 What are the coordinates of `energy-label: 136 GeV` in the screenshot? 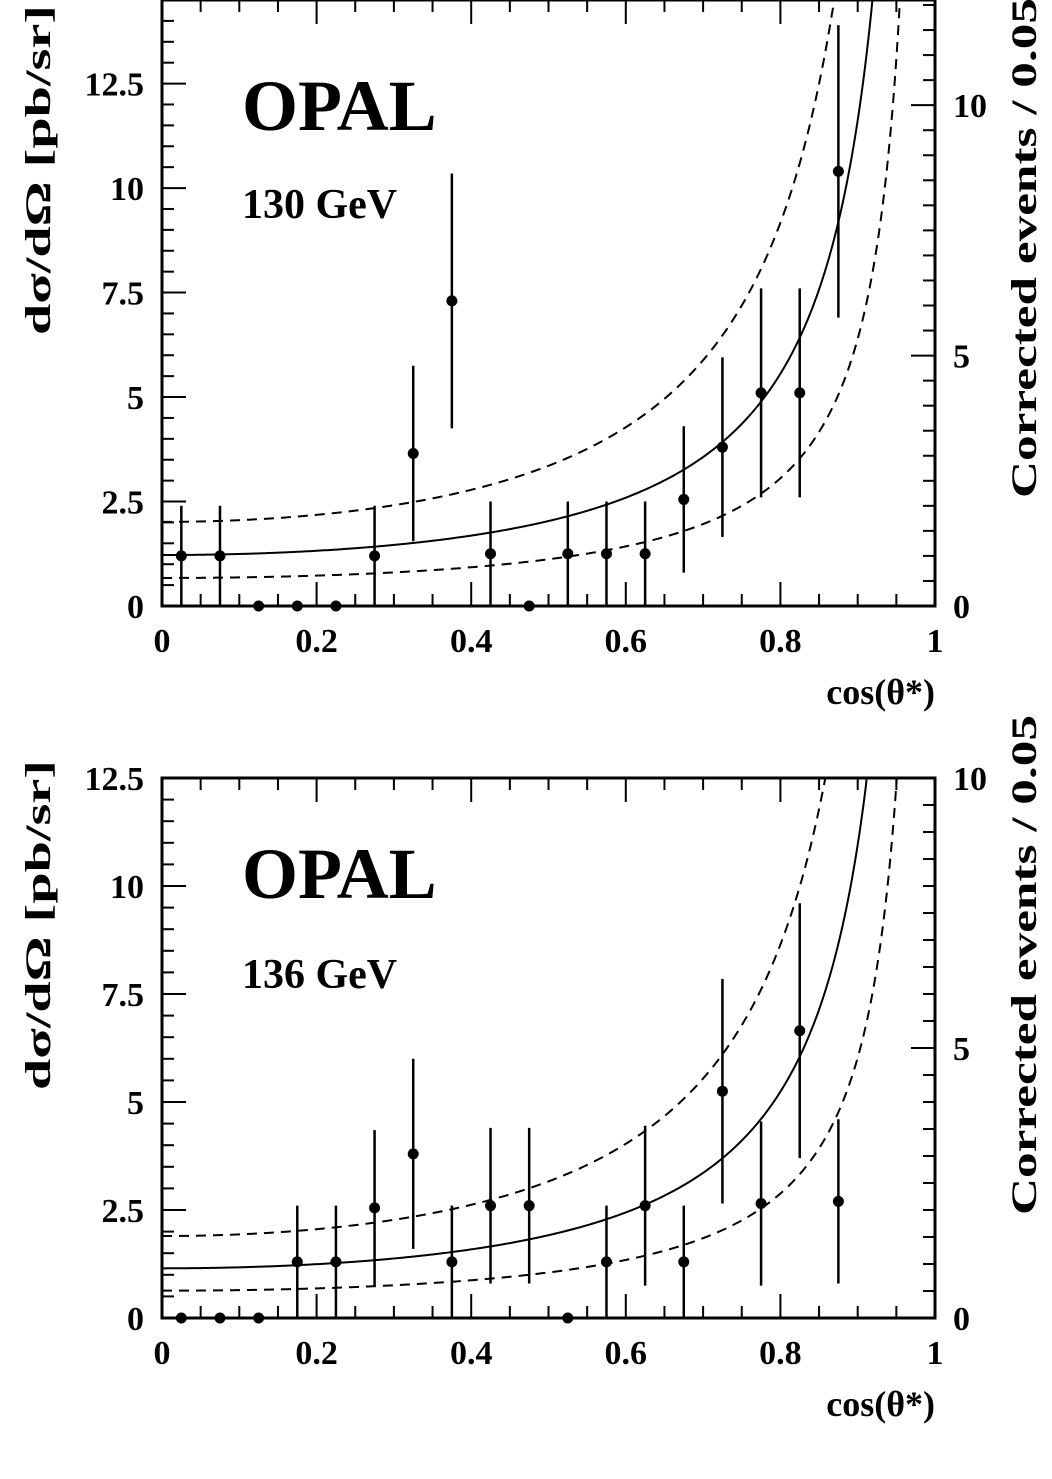 It's located at (319, 975).